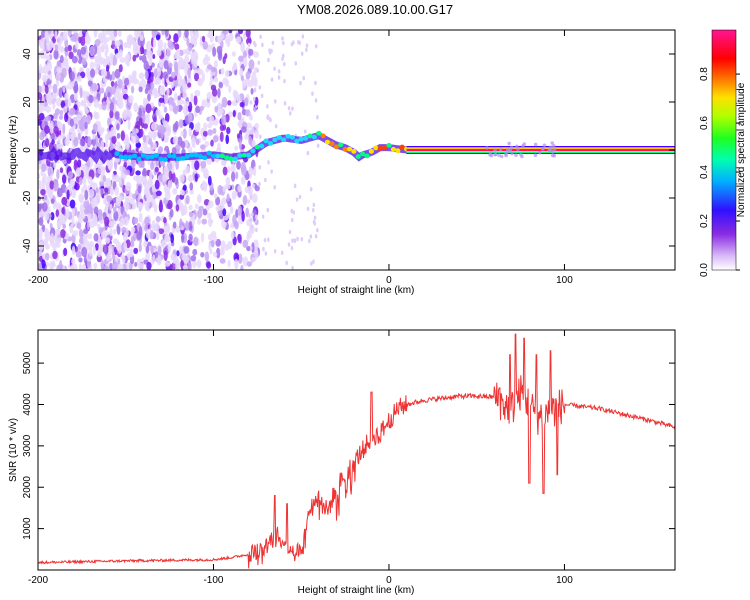 This screenshot has width=750, height=600. Describe the element at coordinates (27, 197) in the screenshot. I see `spectrogram-ytick-label: -20` at that location.